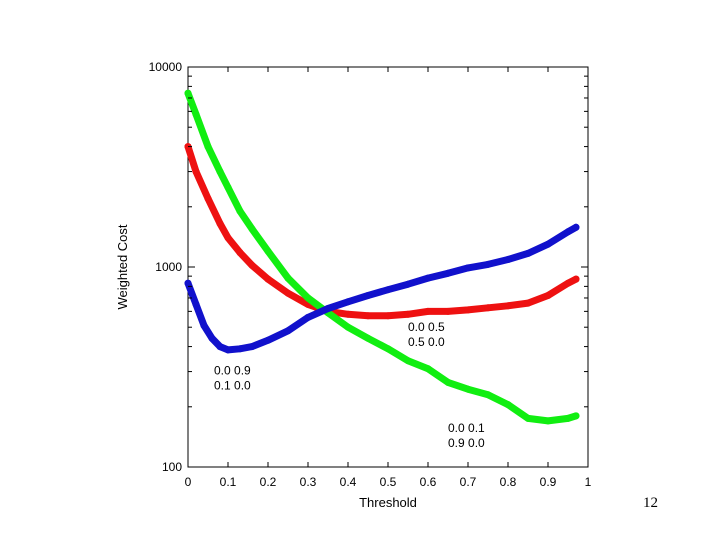 This screenshot has height=540, width=720. Describe the element at coordinates (388, 482) in the screenshot. I see `x-tick-label: 0.5` at that location.